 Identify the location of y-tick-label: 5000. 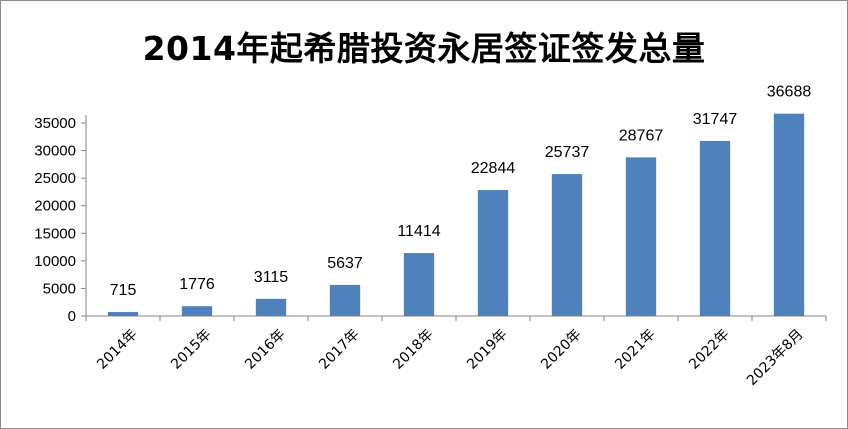
(59, 288).